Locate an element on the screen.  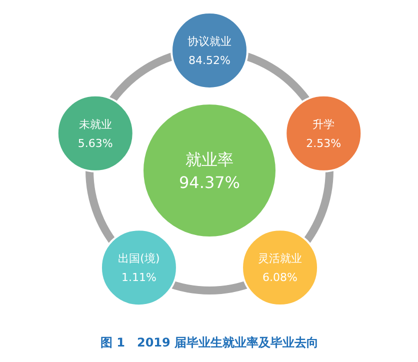
data-label: 94.37% is located at coordinates (209, 182).